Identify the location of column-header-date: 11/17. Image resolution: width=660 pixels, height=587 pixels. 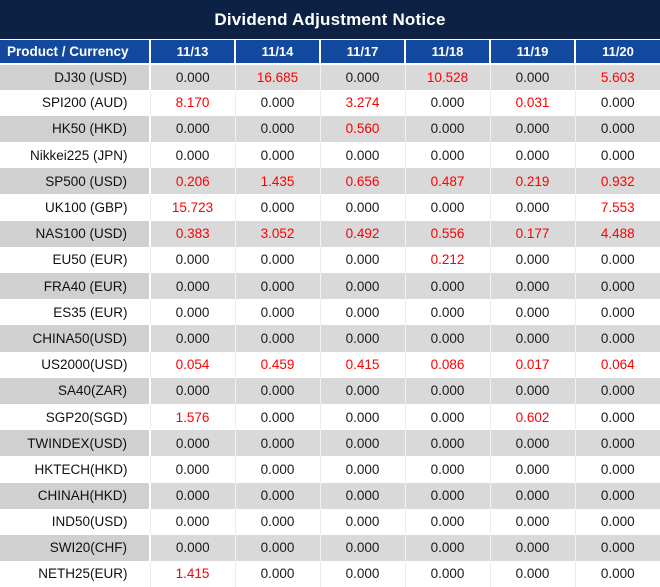
(362, 52).